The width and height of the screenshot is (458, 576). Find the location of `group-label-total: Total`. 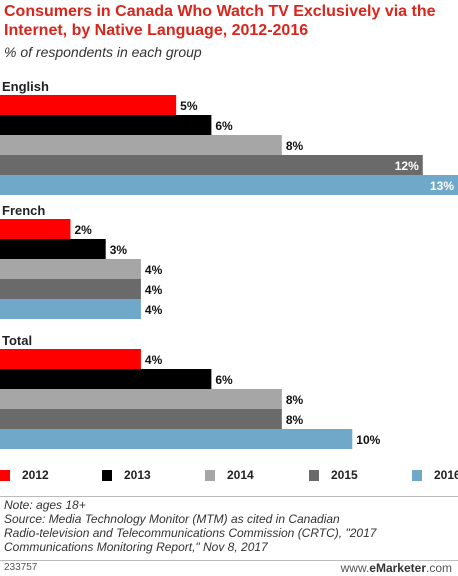

group-label-total: Total is located at coordinates (17, 340).